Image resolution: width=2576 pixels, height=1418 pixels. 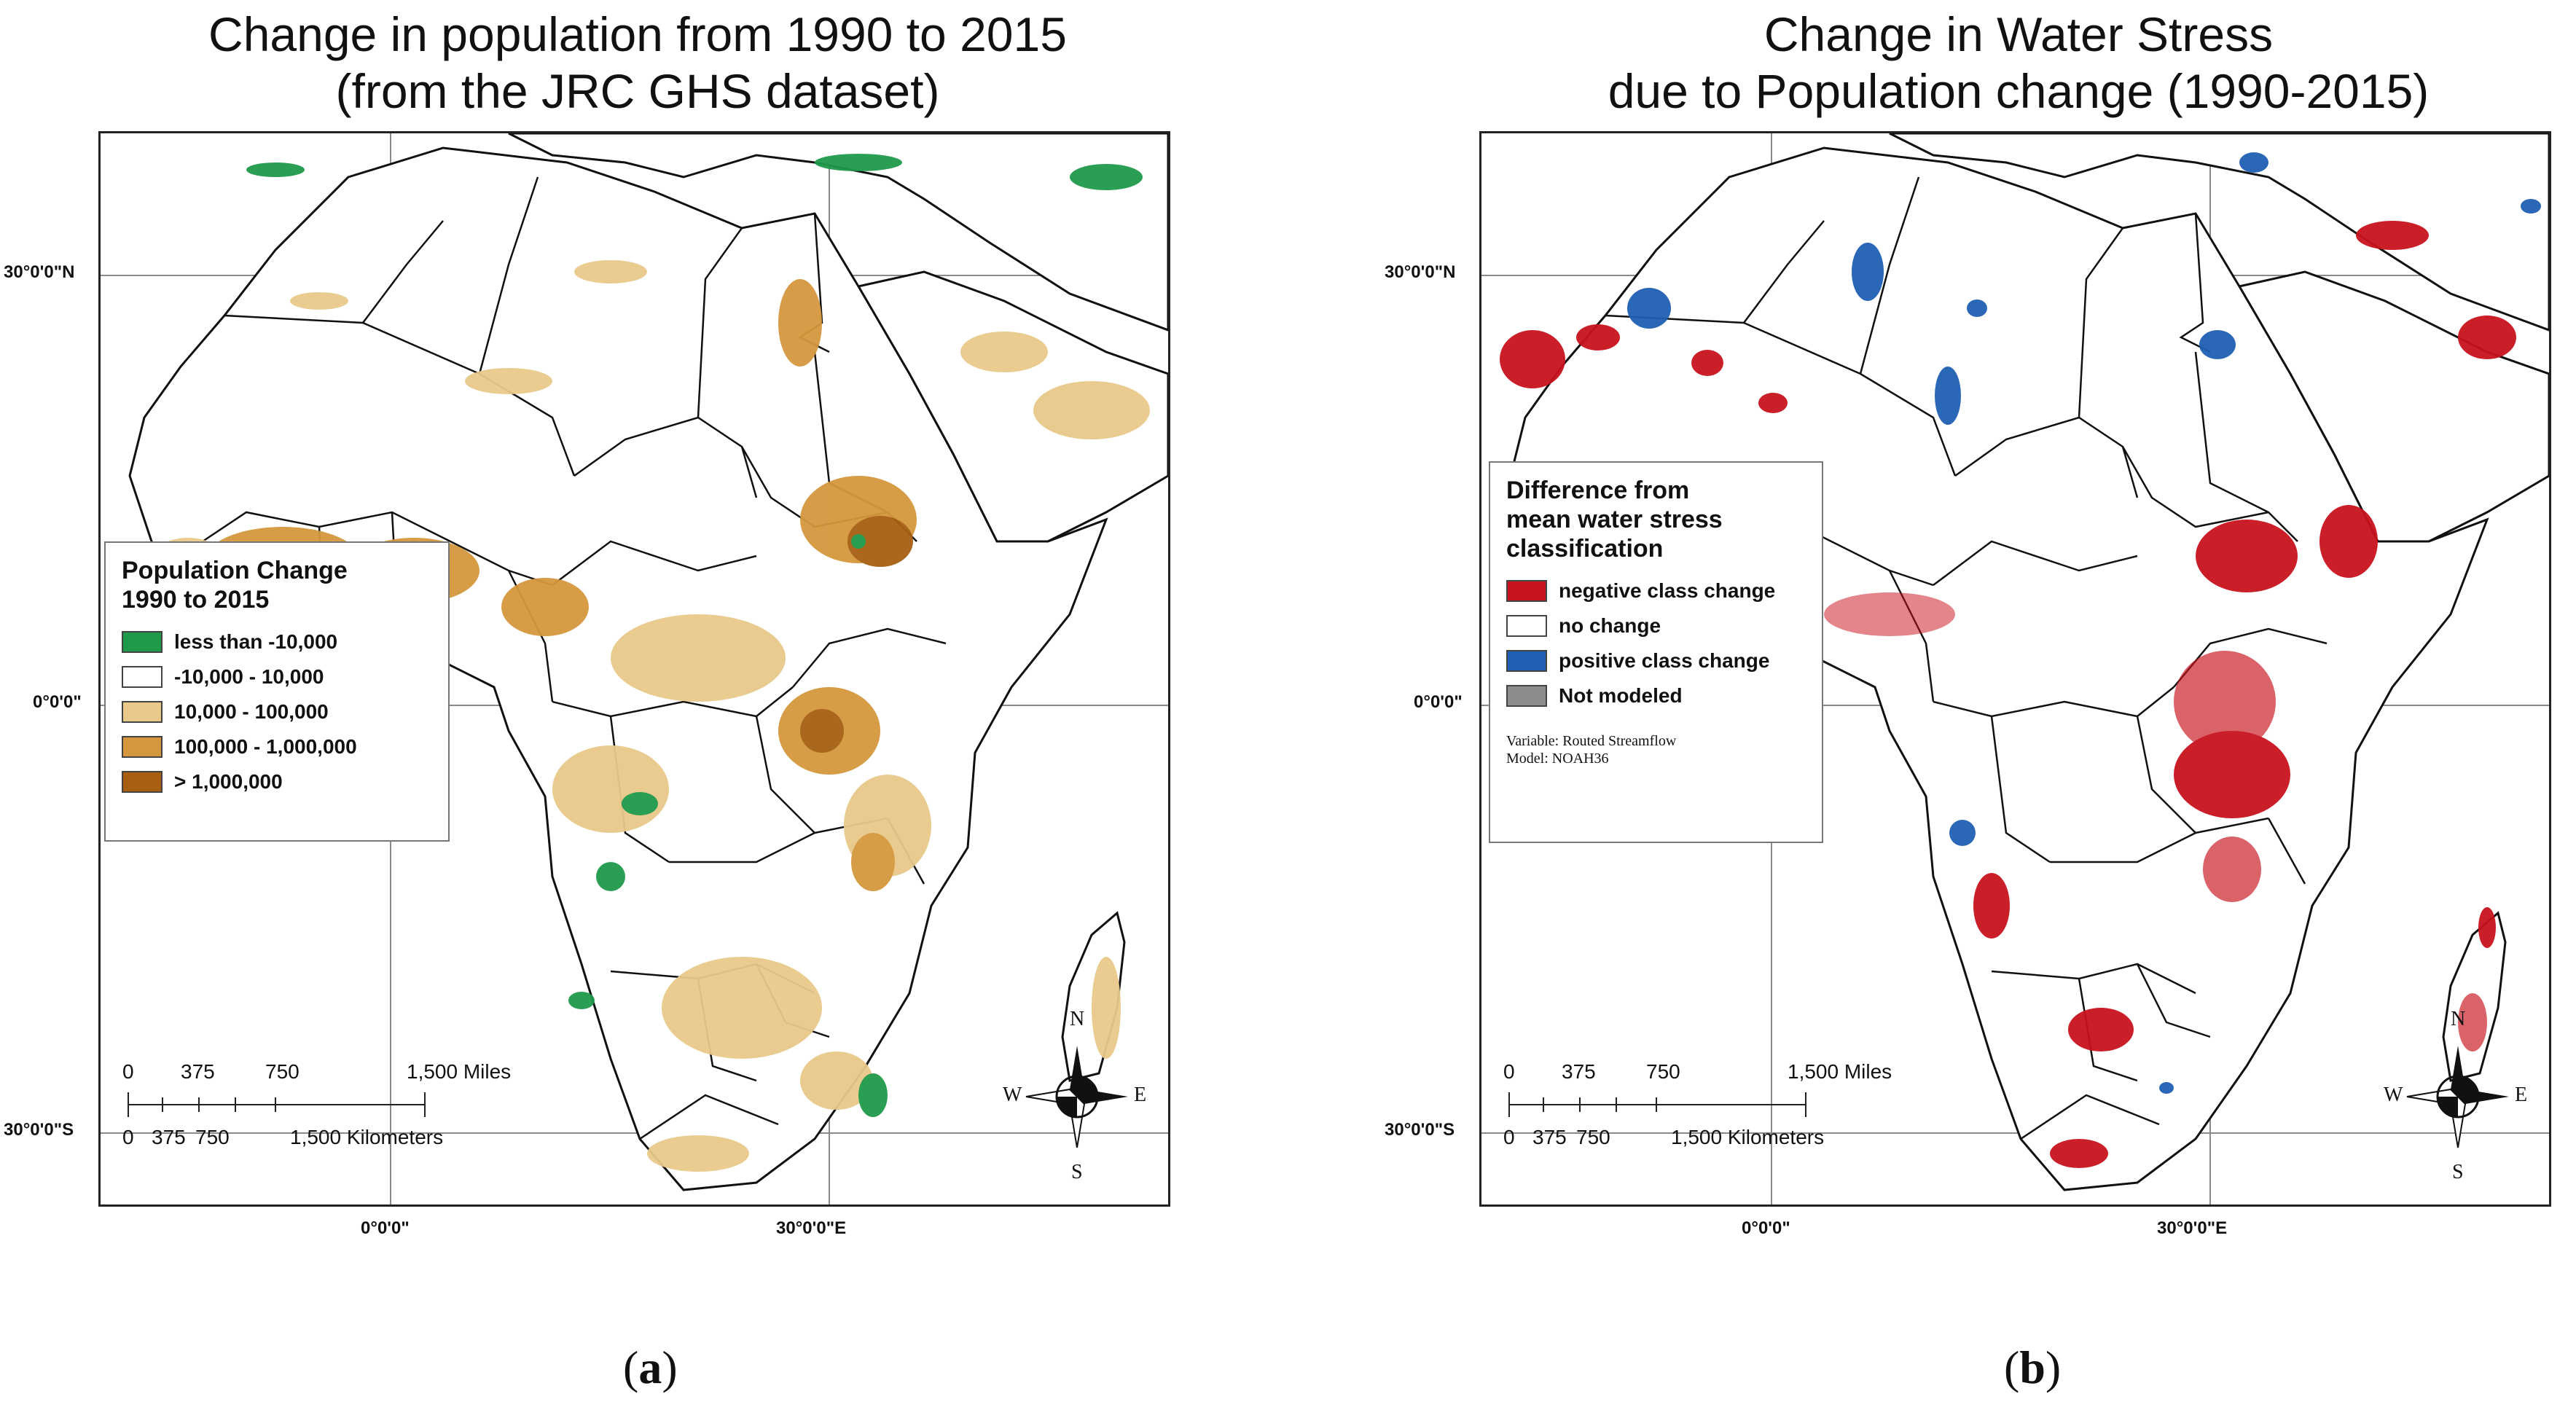 What do you see at coordinates (285, 712) in the screenshot?
I see `legend-item: 10,000 - 100,000` at bounding box center [285, 712].